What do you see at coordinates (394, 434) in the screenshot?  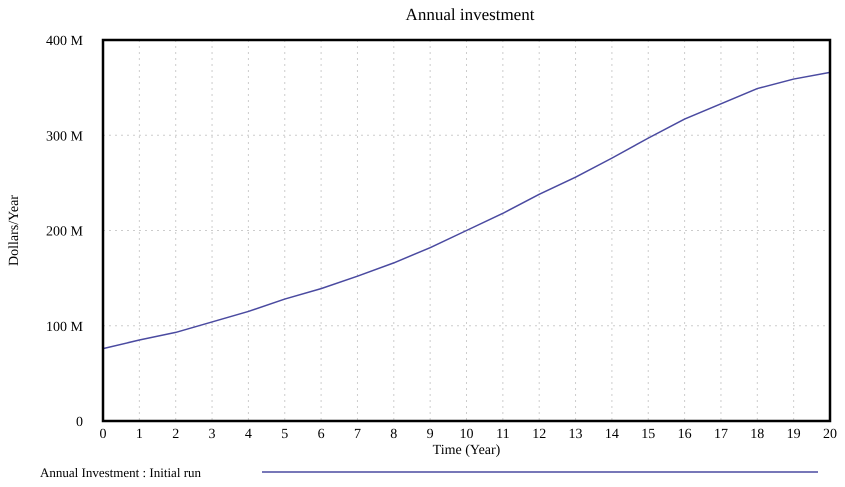 I see `x-tick-label: 8` at bounding box center [394, 434].